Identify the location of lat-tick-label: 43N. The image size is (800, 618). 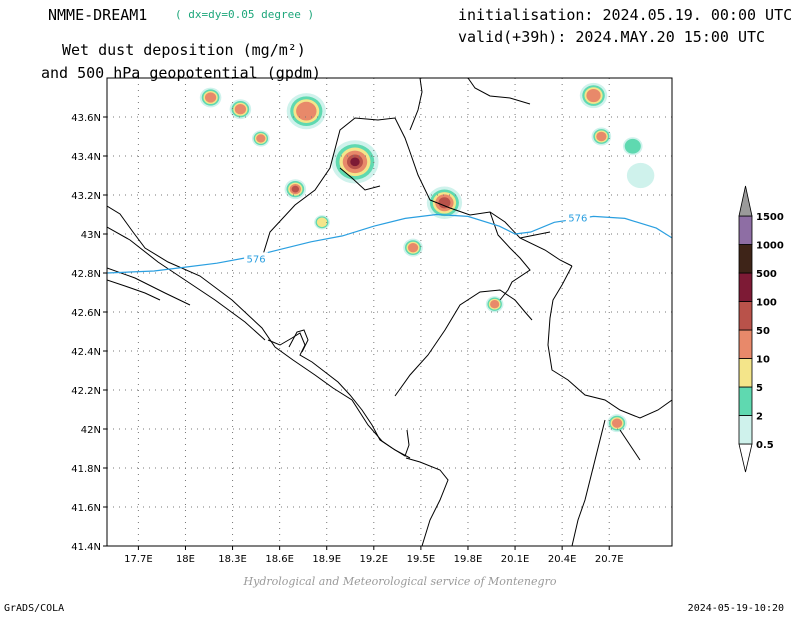
(91, 235).